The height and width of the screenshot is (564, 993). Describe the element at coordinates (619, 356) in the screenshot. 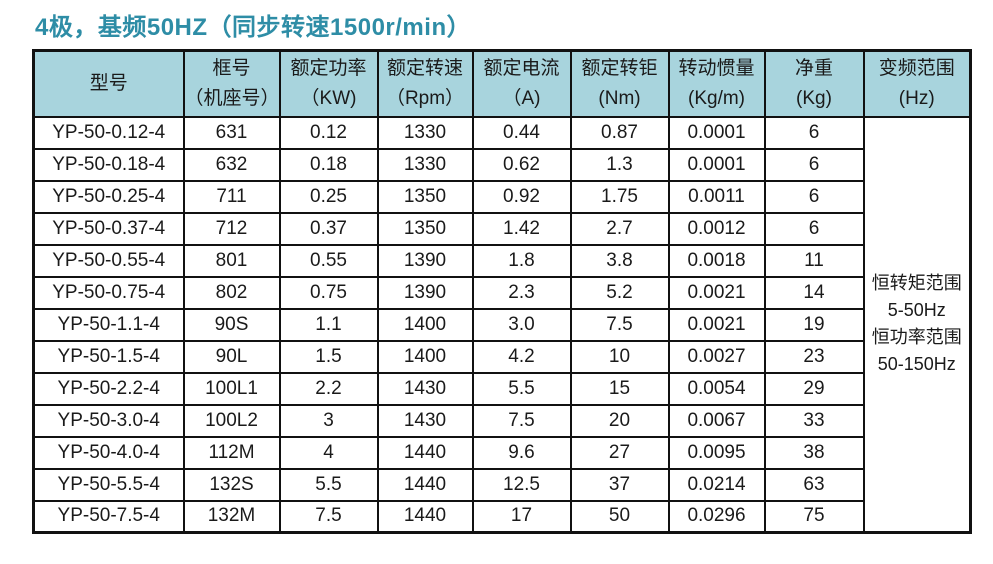

I see `value-cell: 10` at that location.